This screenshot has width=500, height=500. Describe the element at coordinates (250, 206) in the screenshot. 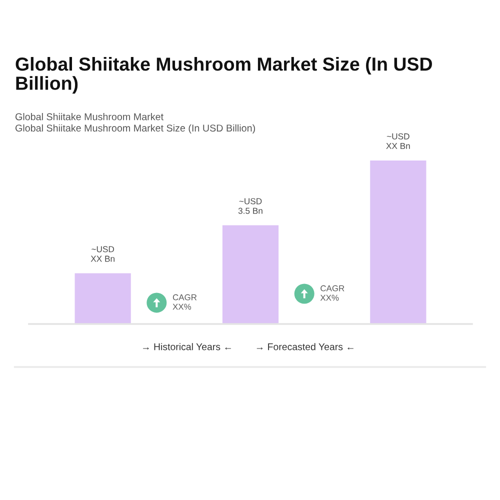

I see `data-label: ~USD 3.5 Bn` at that location.